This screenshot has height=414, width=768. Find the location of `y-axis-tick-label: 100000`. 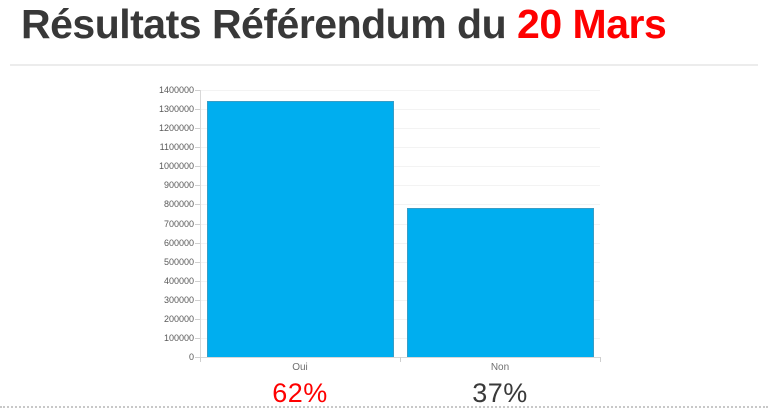

y-axis-tick-label: 100000 is located at coordinates (178, 338).